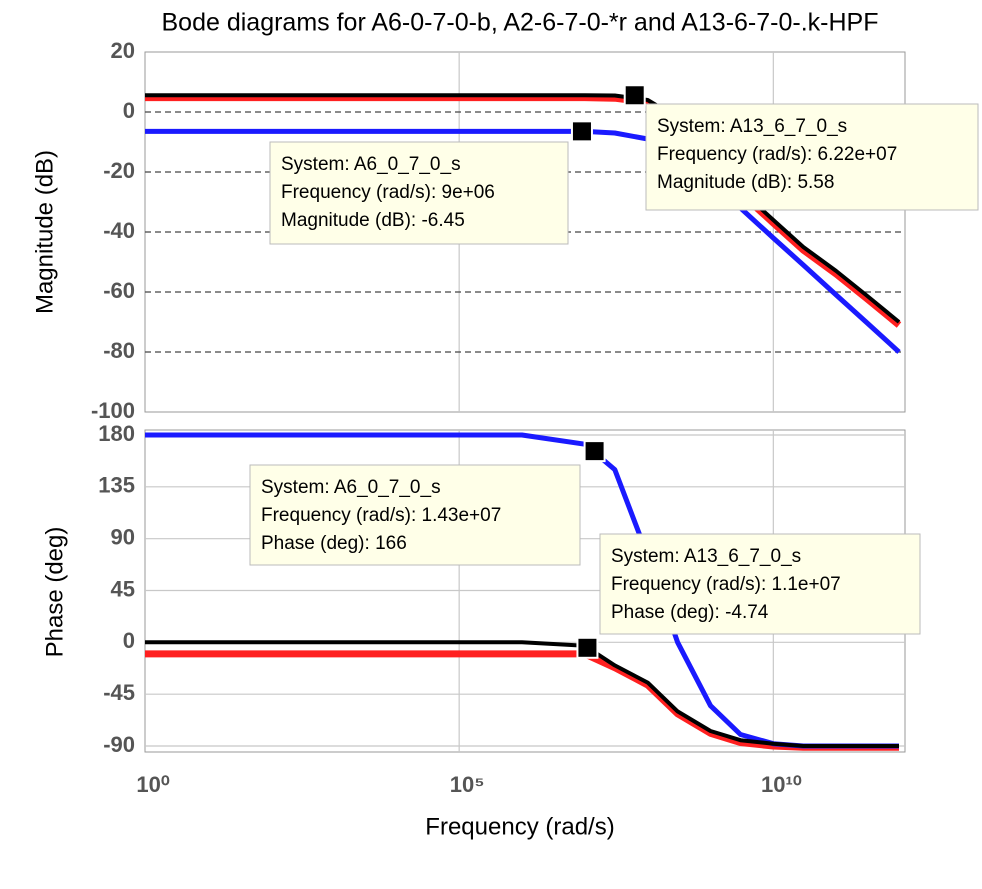 The height and width of the screenshot is (889, 982). Describe the element at coordinates (519, 826) in the screenshot. I see `x-axis-label: Frequency (rad/s)` at that location.